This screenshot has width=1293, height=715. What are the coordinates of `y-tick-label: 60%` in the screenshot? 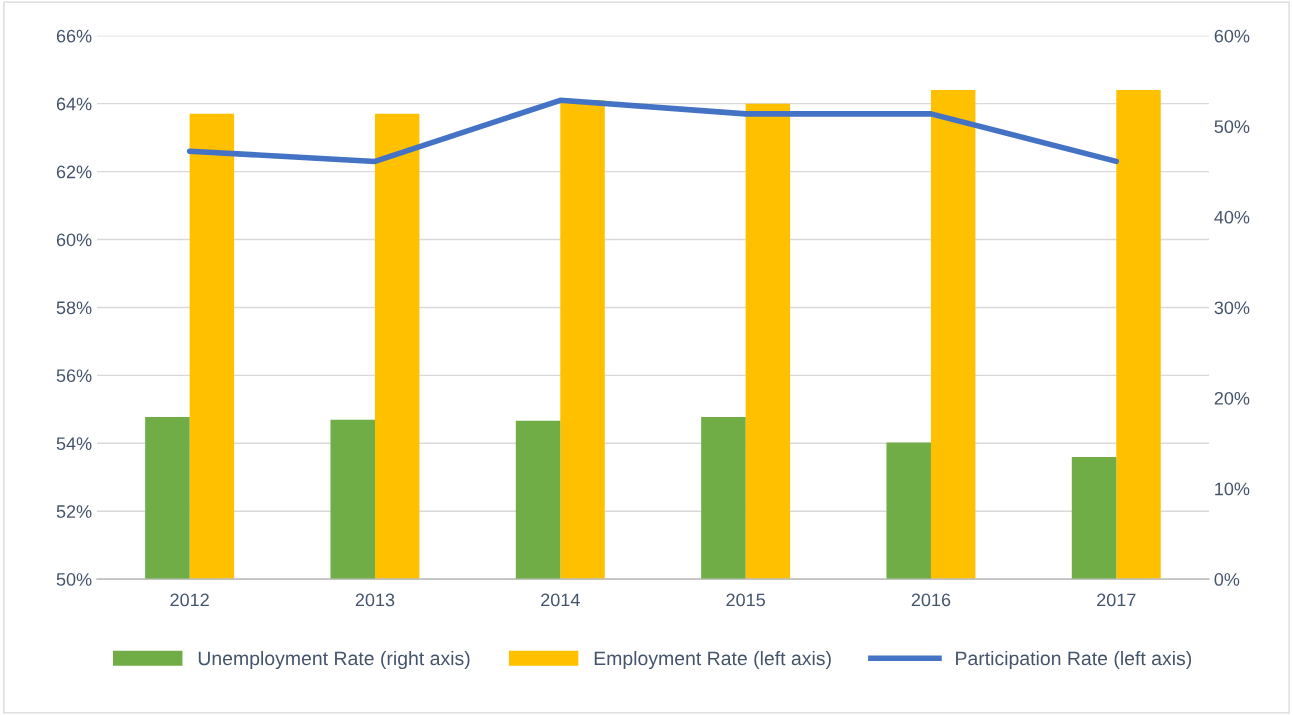 It's located at (74, 240).